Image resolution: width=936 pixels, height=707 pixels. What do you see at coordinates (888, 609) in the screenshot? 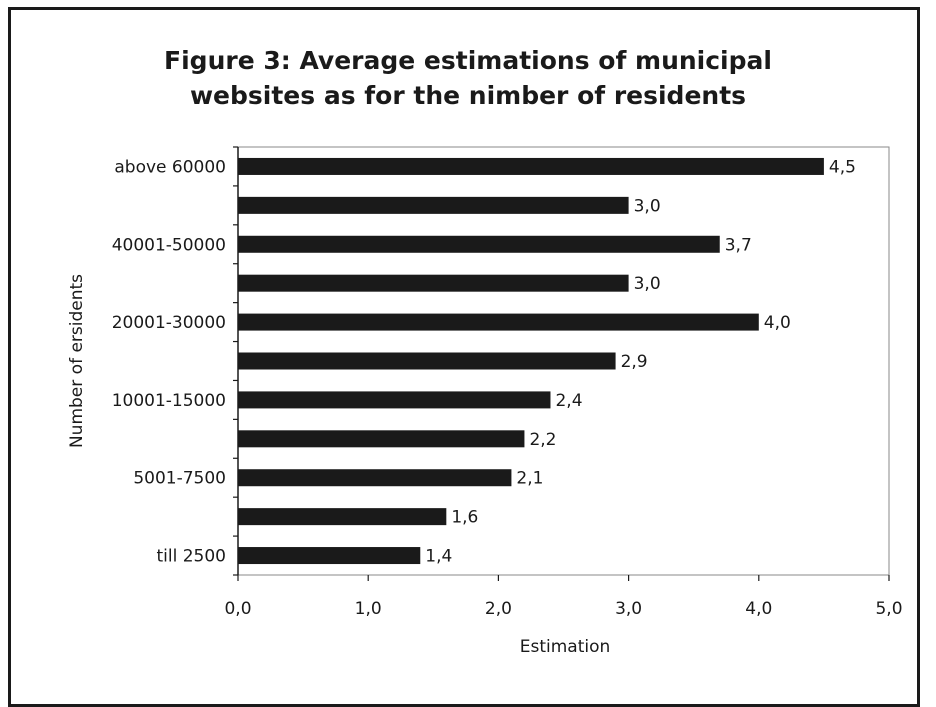
I see `x-tick-label: 5,0` at bounding box center [888, 609].